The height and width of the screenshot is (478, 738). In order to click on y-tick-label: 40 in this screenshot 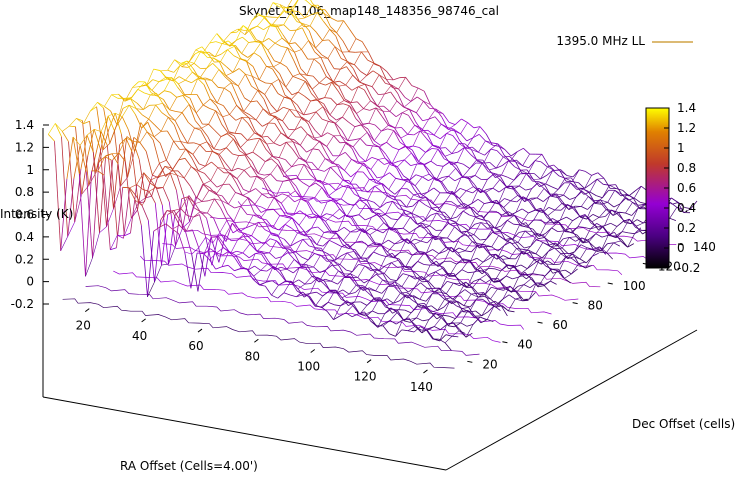, I will do `click(524, 345)`.